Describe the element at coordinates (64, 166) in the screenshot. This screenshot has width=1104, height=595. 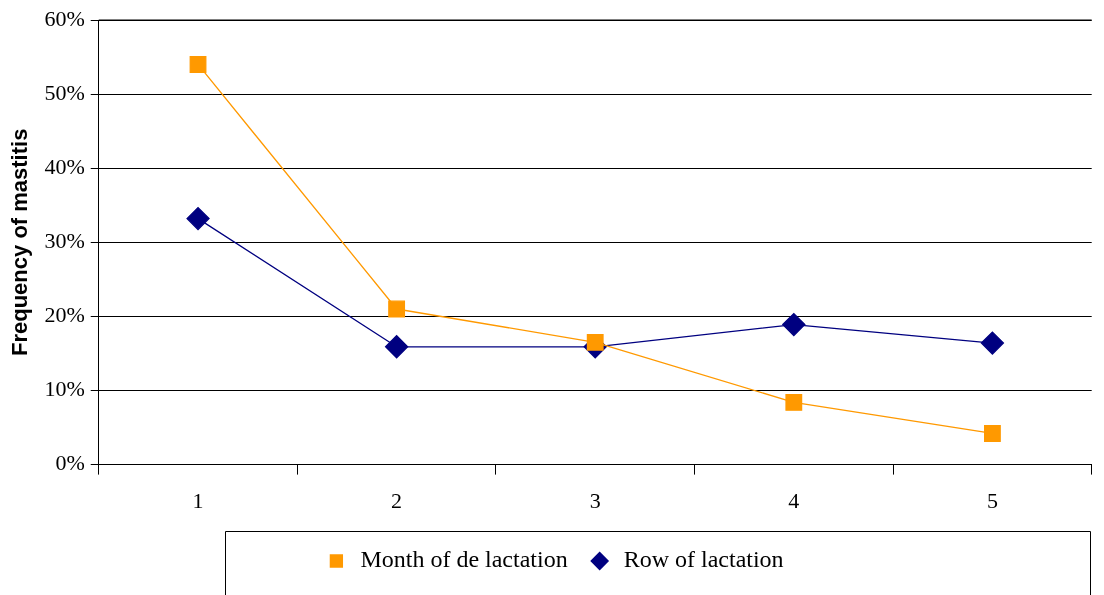
I see `y-tick-label: 40%` at that location.